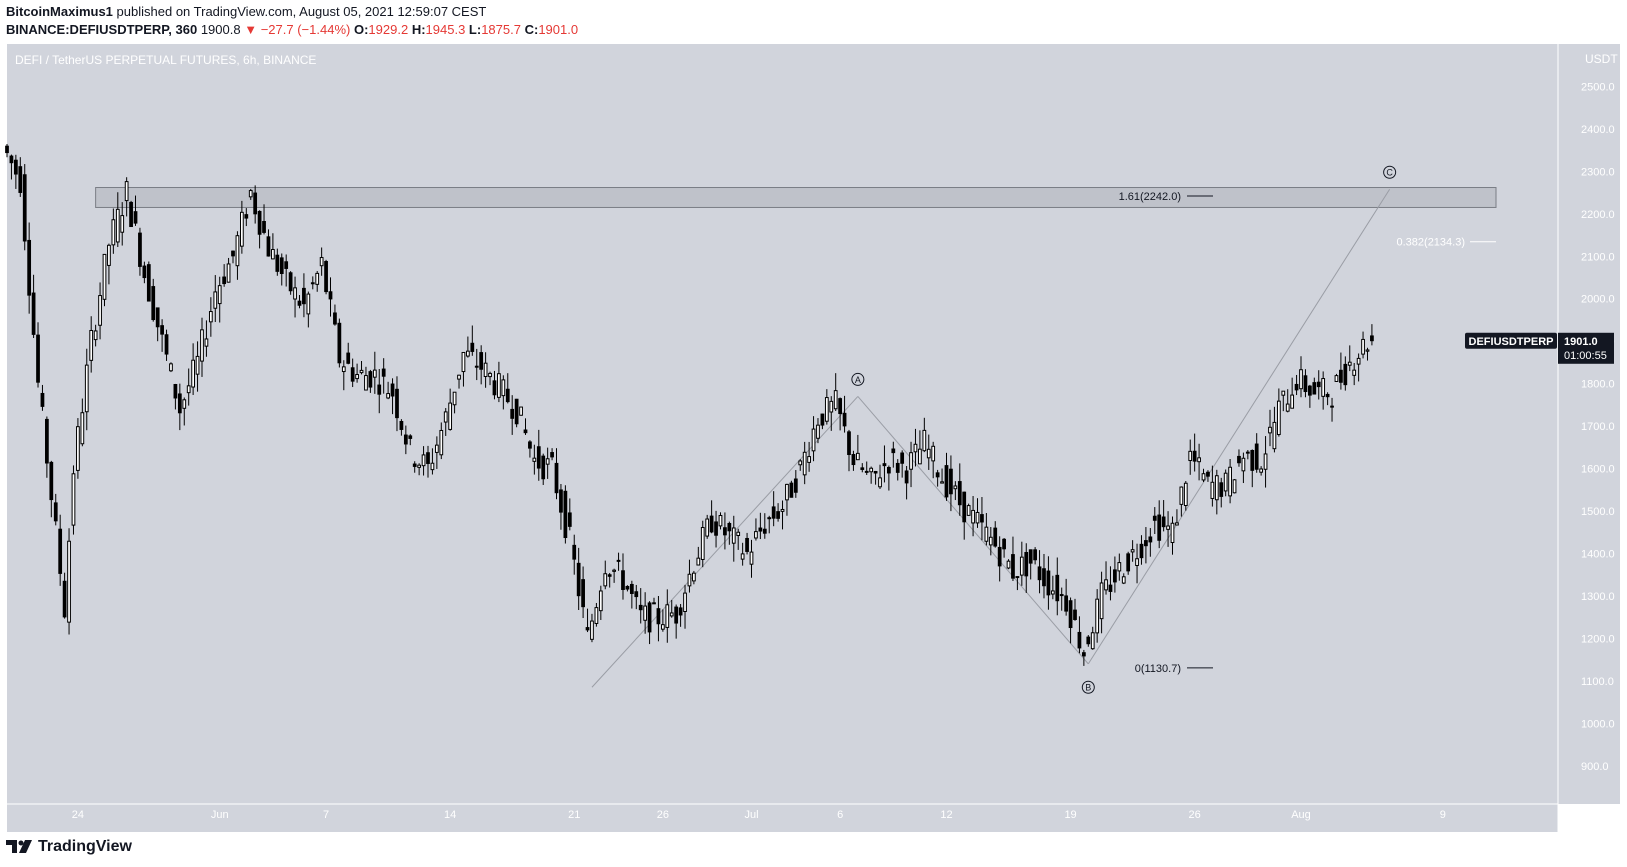 This screenshot has height=867, width=1627. Describe the element at coordinates (59, 11) in the screenshot. I see `author-name: BitcoinMaximus1` at that location.